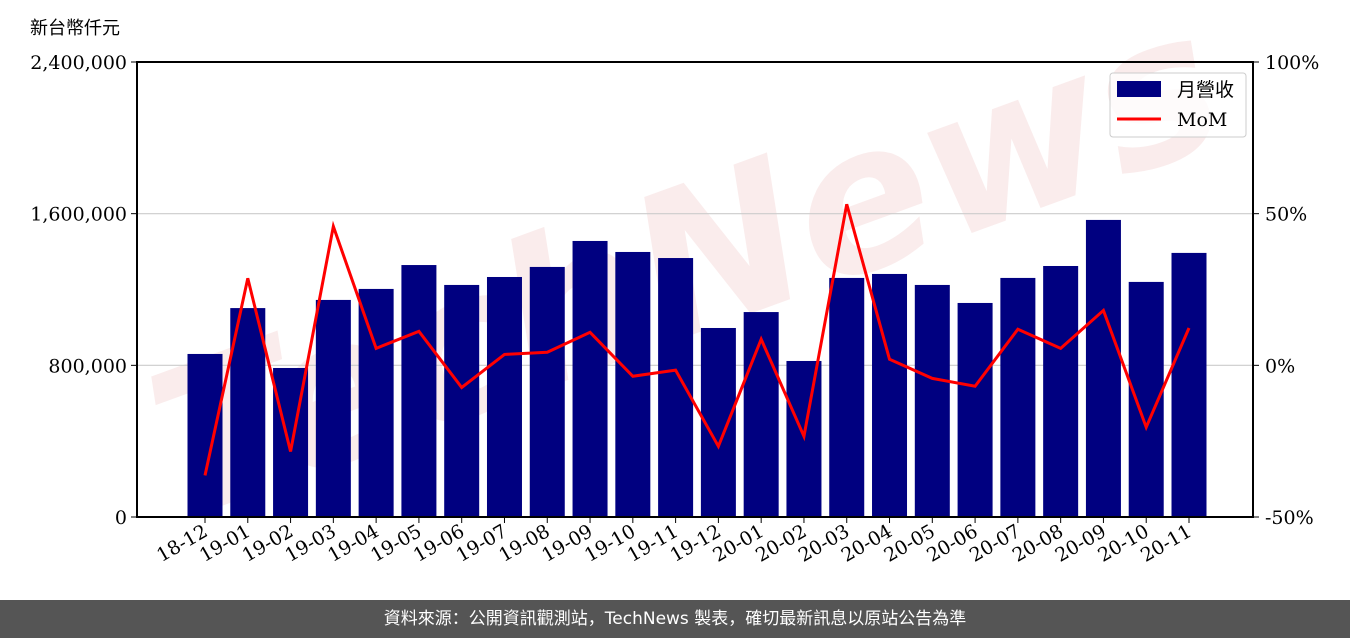 This screenshot has width=1350, height=638. I want to click on y-tick-label: 1,600,000, so click(78, 215).